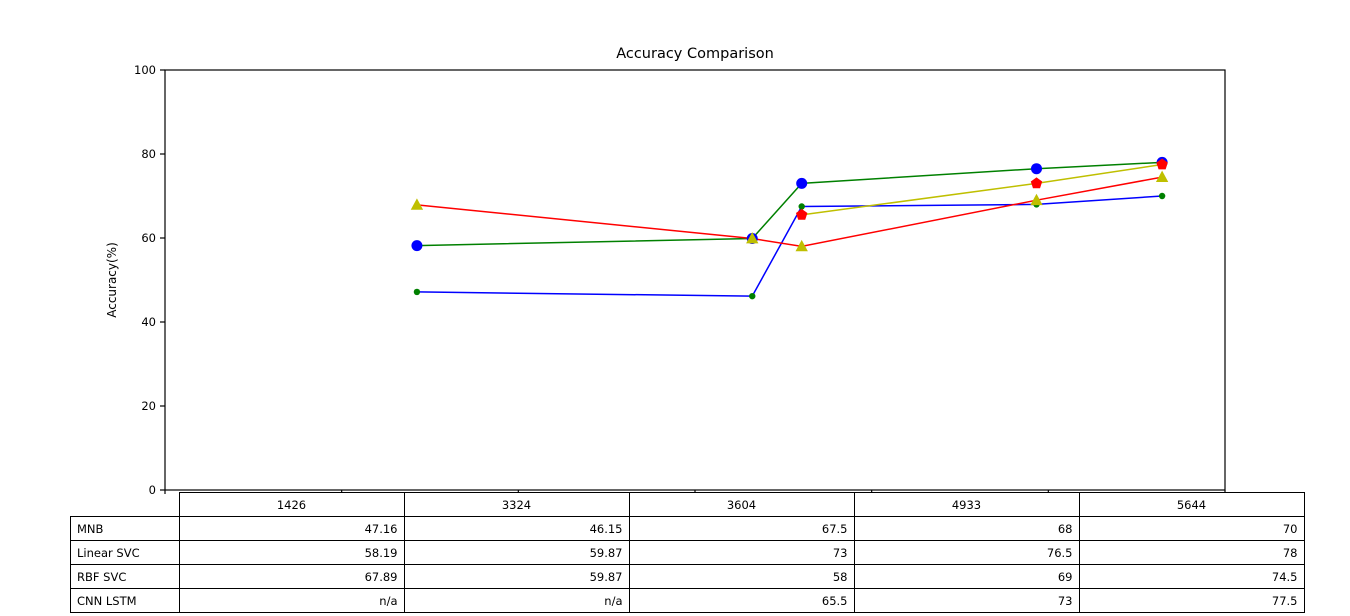 This screenshot has height=616, width=1350. I want to click on table-cell: 70, so click(1191, 528).